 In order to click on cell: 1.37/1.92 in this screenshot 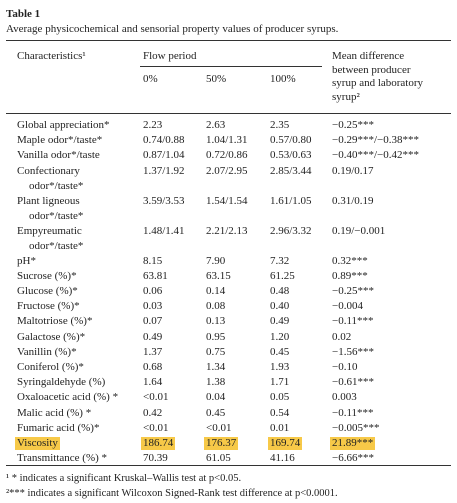, I will do `click(164, 170)`.